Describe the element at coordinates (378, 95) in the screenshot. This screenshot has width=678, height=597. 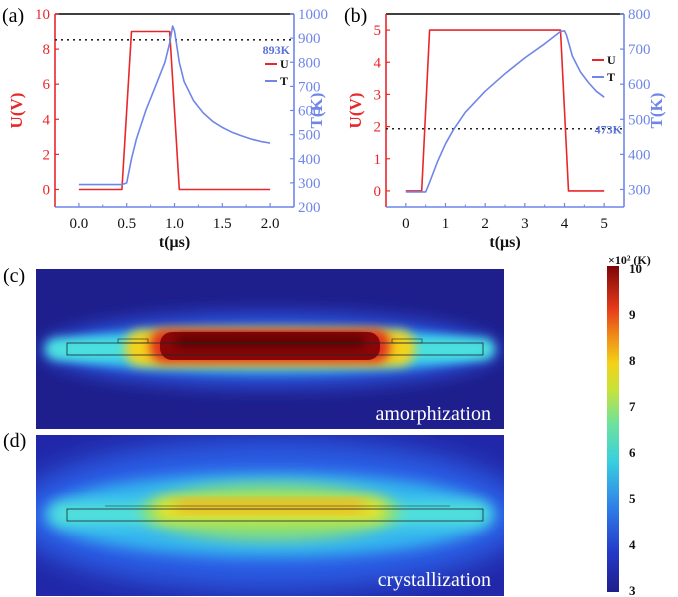
I see `left-tick-label: 3` at that location.